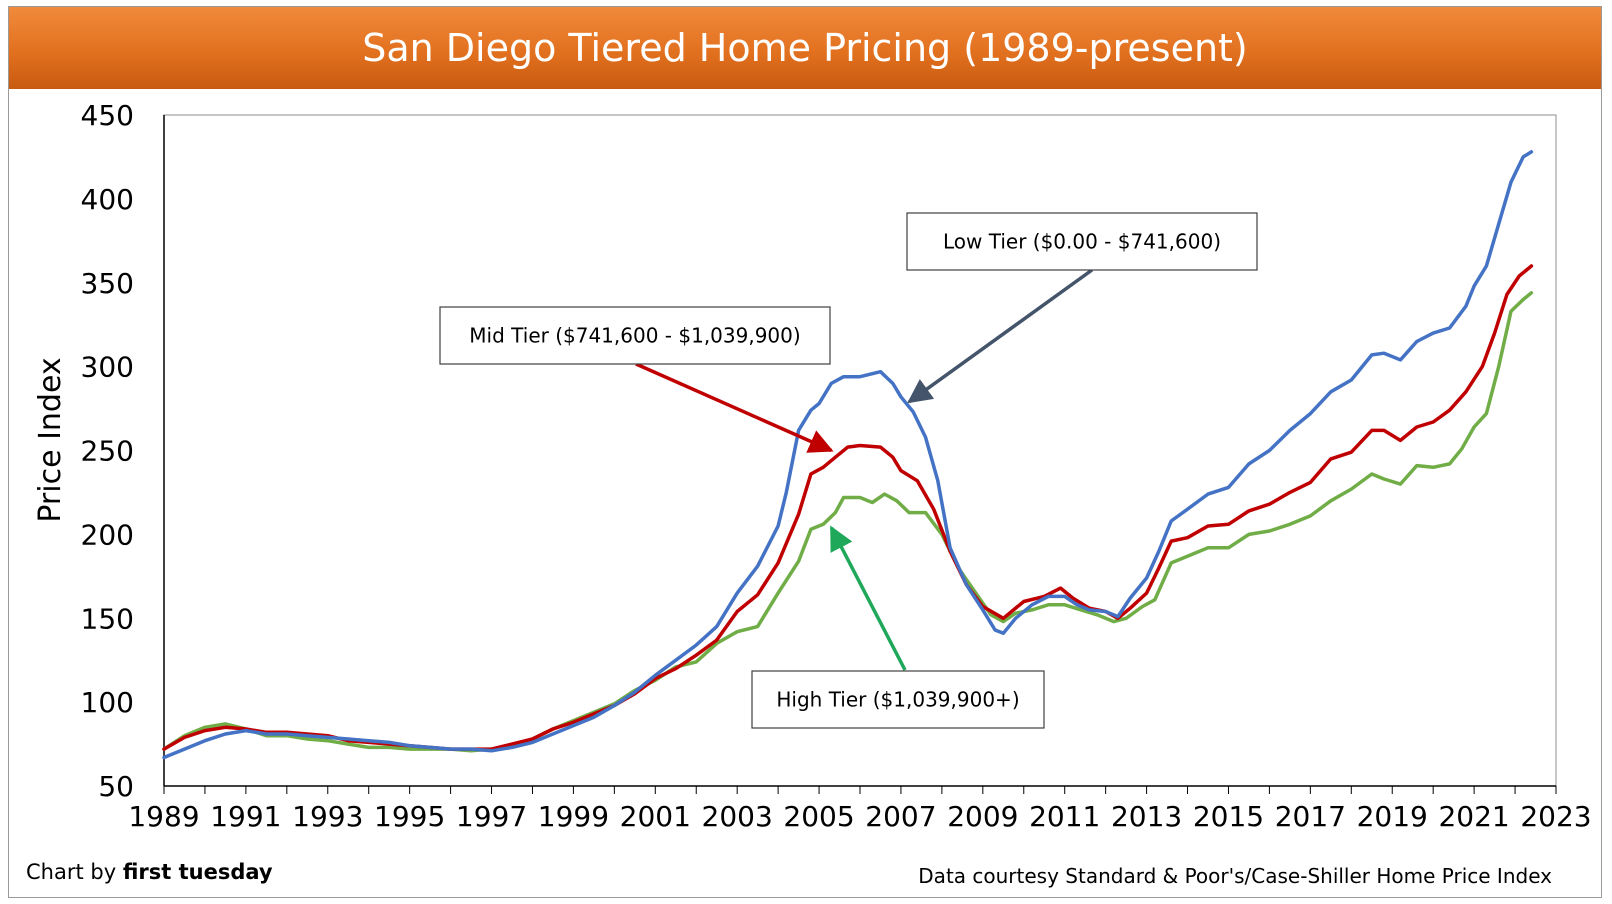 The width and height of the screenshot is (1612, 904). I want to click on annotation-label-high: High Tier ($1,039,900+), so click(897, 700).